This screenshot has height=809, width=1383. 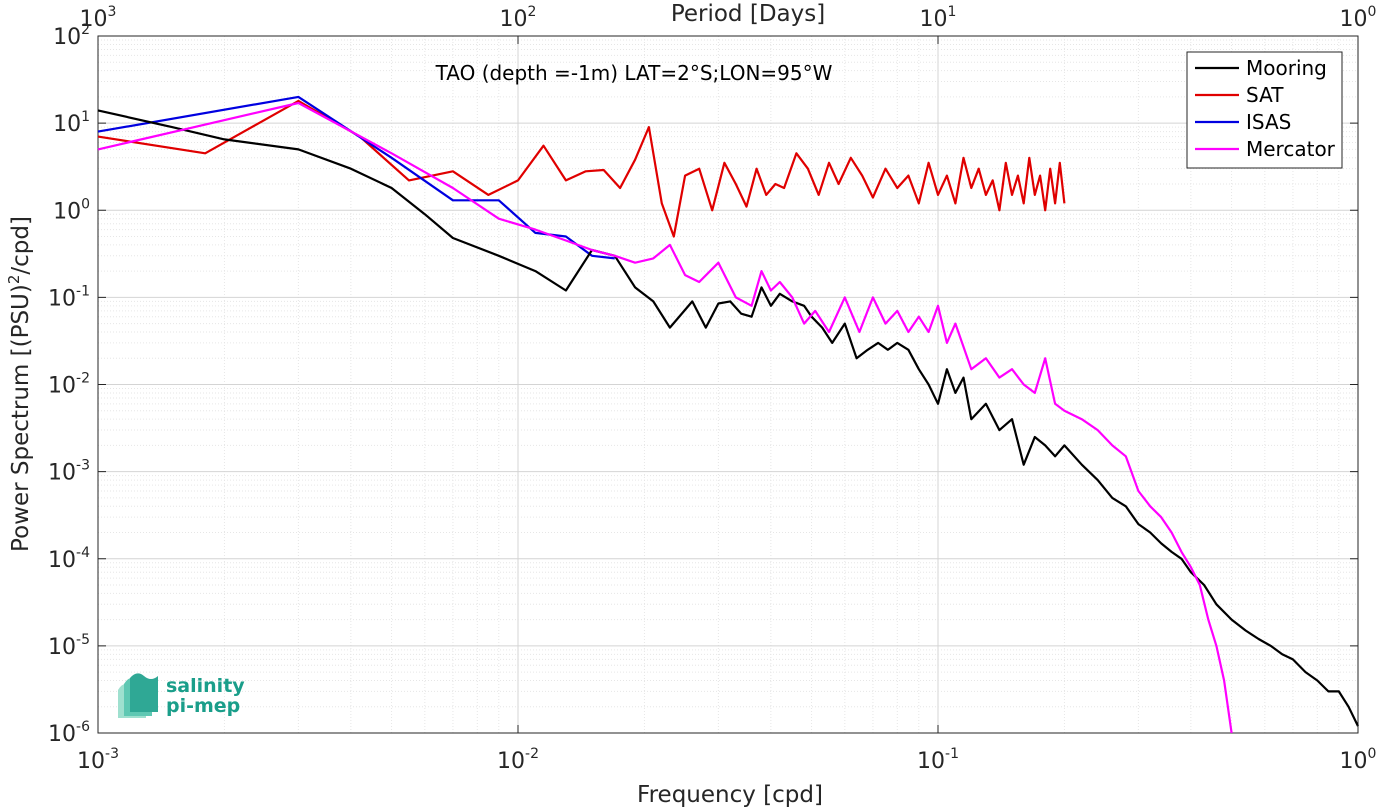 What do you see at coordinates (69, 297) in the screenshot?
I see `y-tick-label: 10⁻¹` at bounding box center [69, 297].